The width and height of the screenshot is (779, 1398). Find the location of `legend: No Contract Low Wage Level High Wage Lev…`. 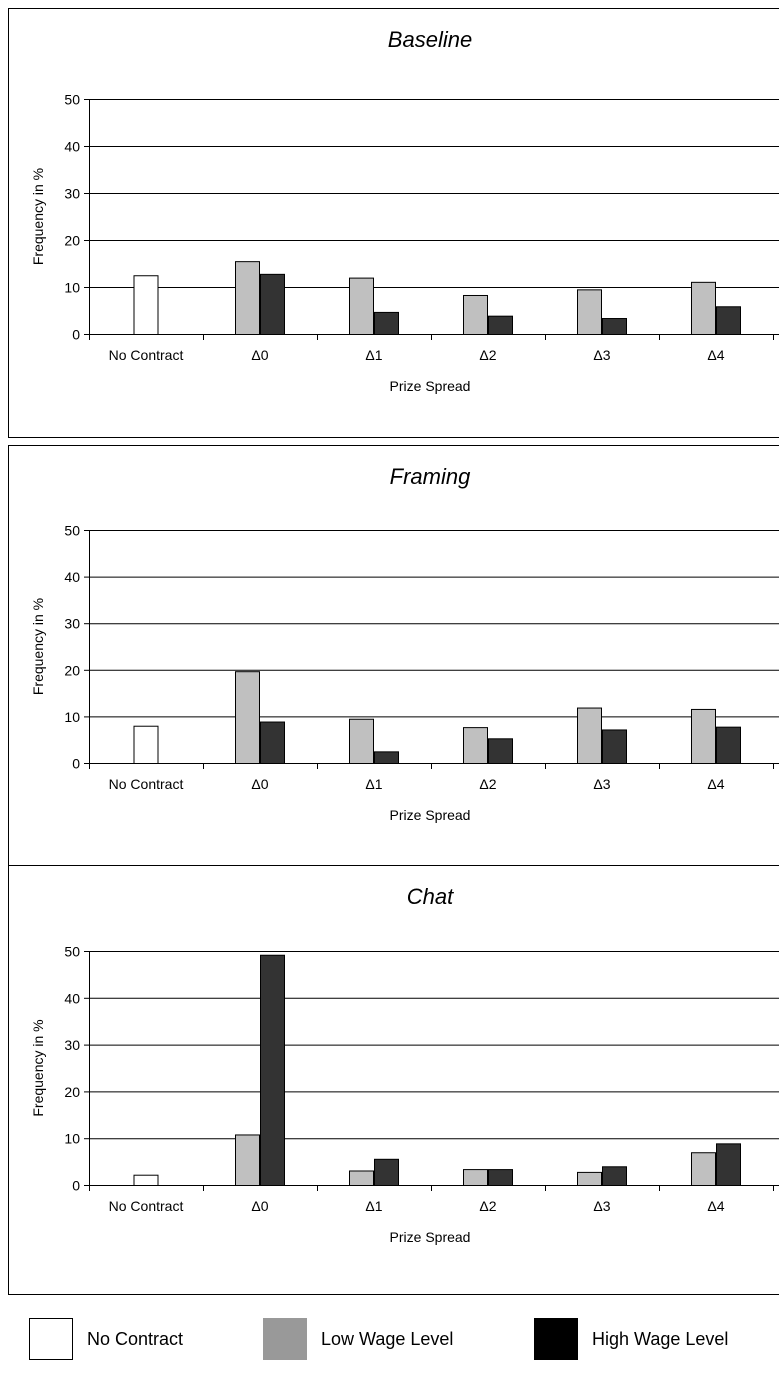

legend: No Contract Low Wage Level High Wage Lev… is located at coordinates (389, 1340).